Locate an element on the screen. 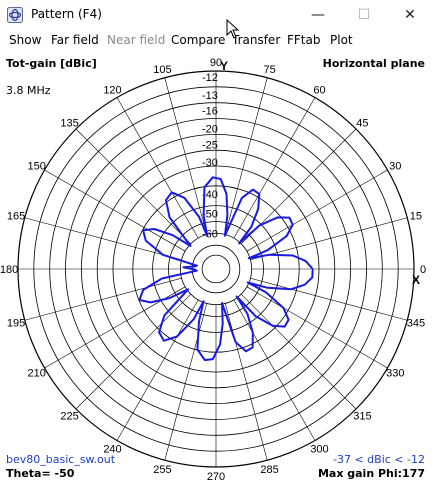 Image resolution: width=433 pixels, height=483 pixels. radial-label: -13 is located at coordinates (210, 96).